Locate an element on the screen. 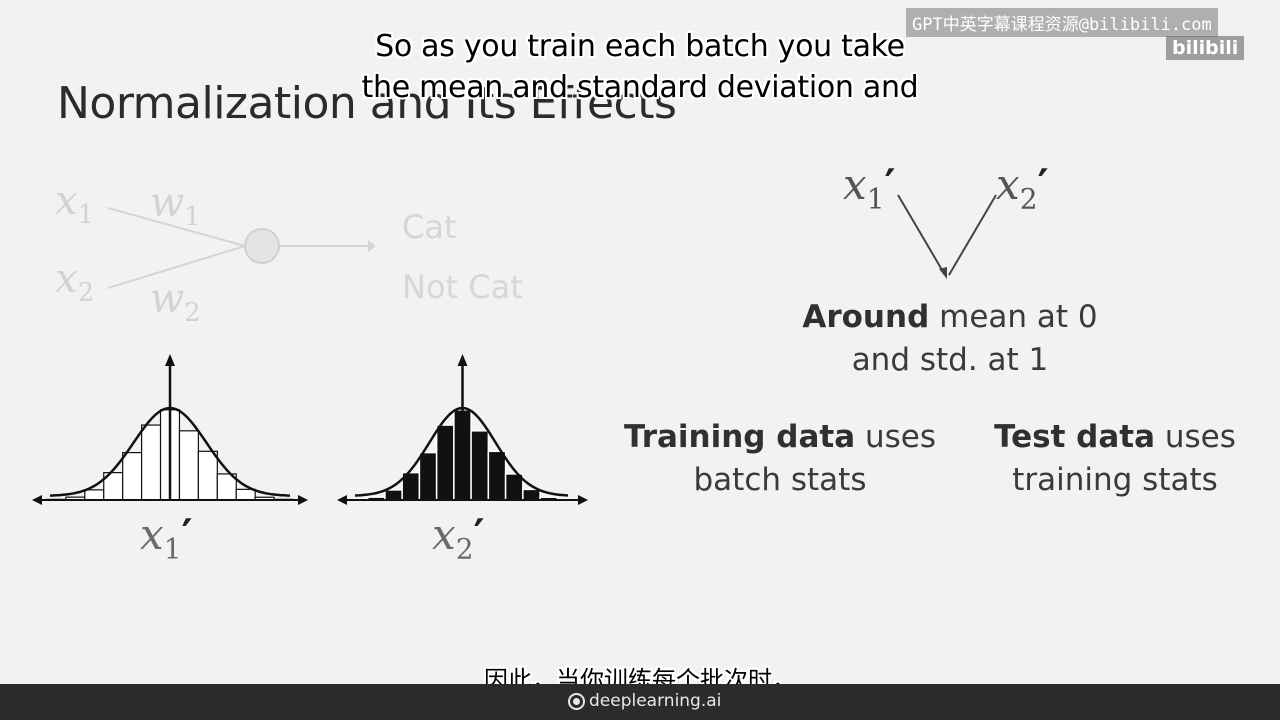  input-x1: x1 is located at coordinates (75, 204).